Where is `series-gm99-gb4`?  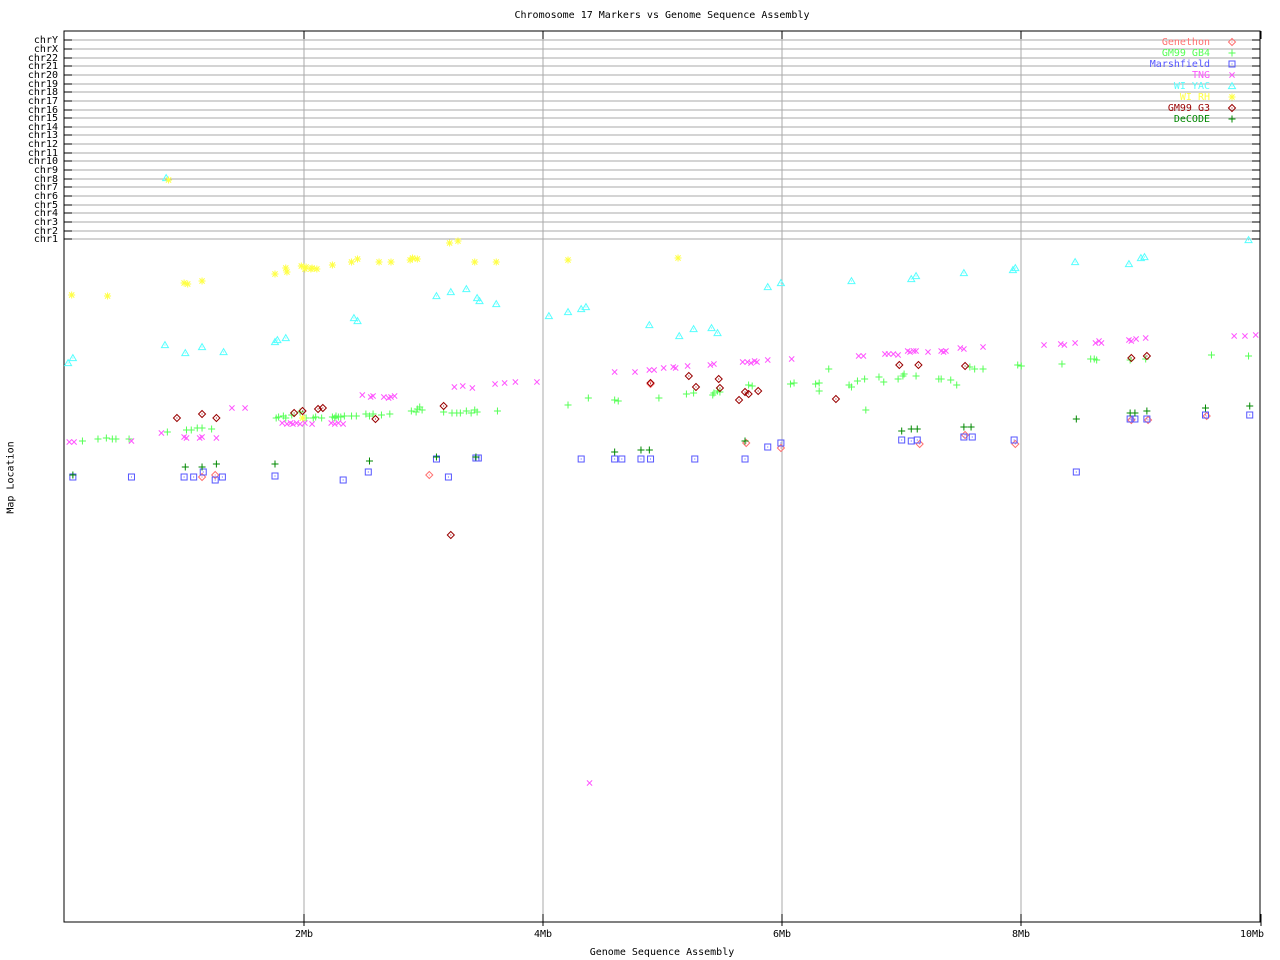 series-gm99-gb4 is located at coordinates (665, 398).